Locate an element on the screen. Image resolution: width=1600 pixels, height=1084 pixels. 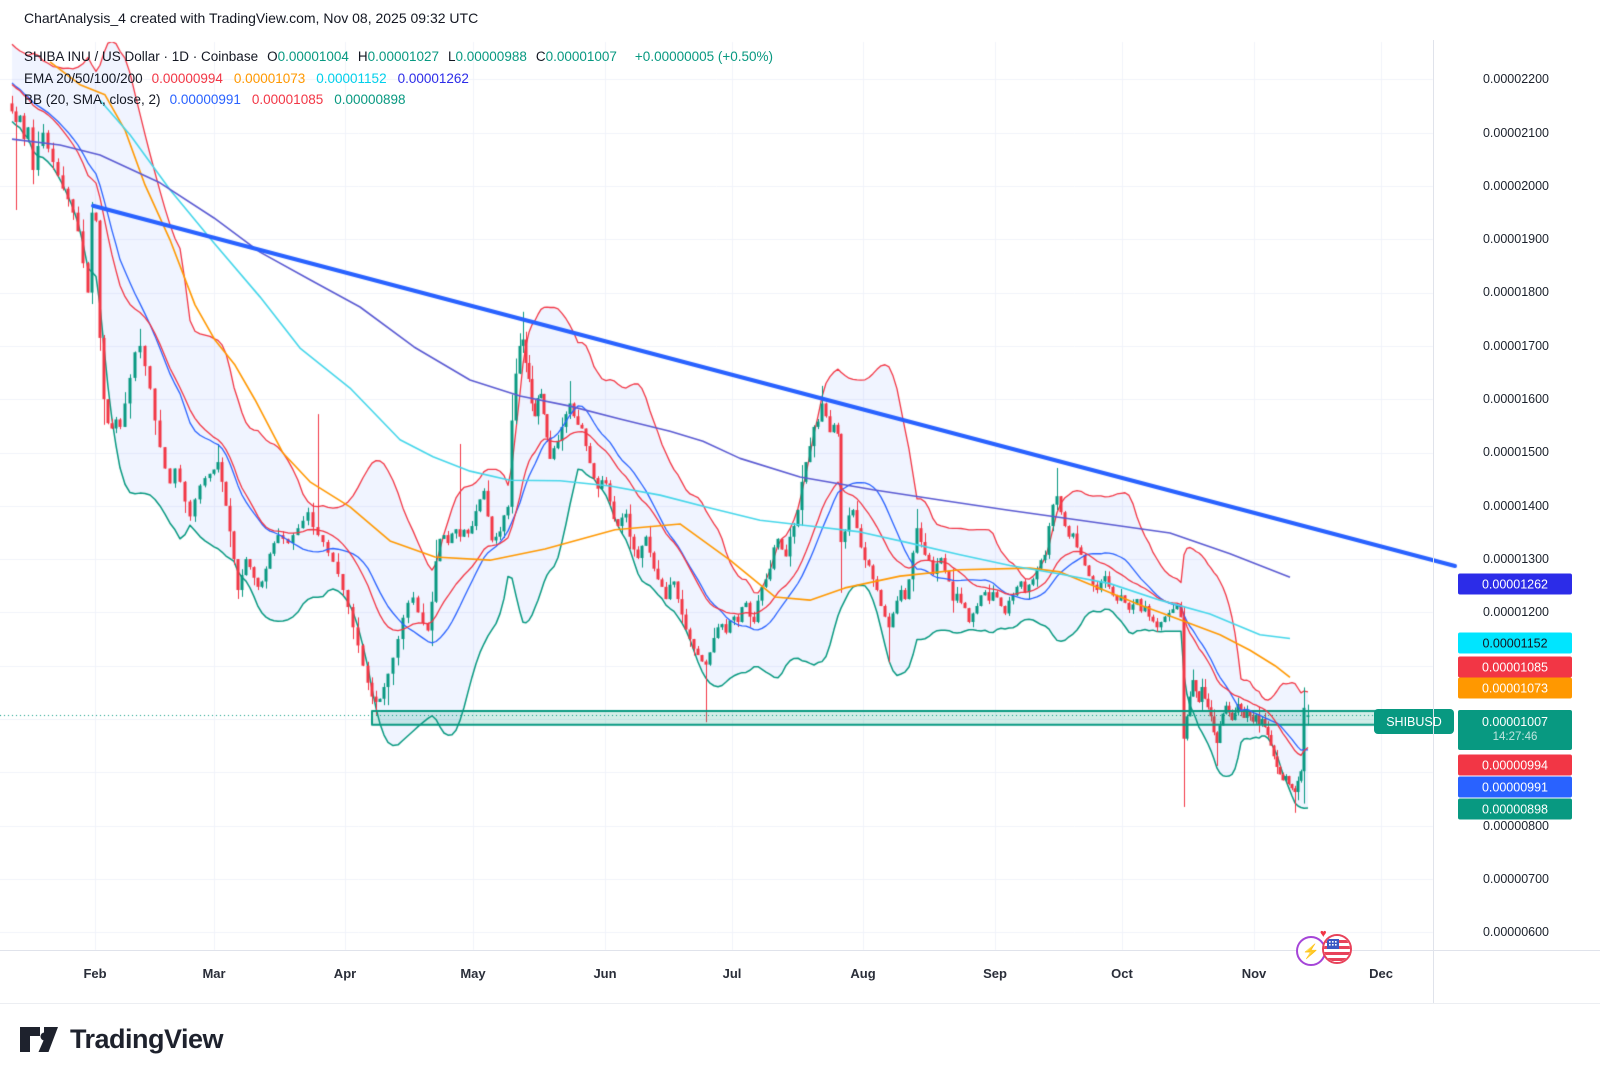
time-axis-label: Apr is located at coordinates (345, 973).